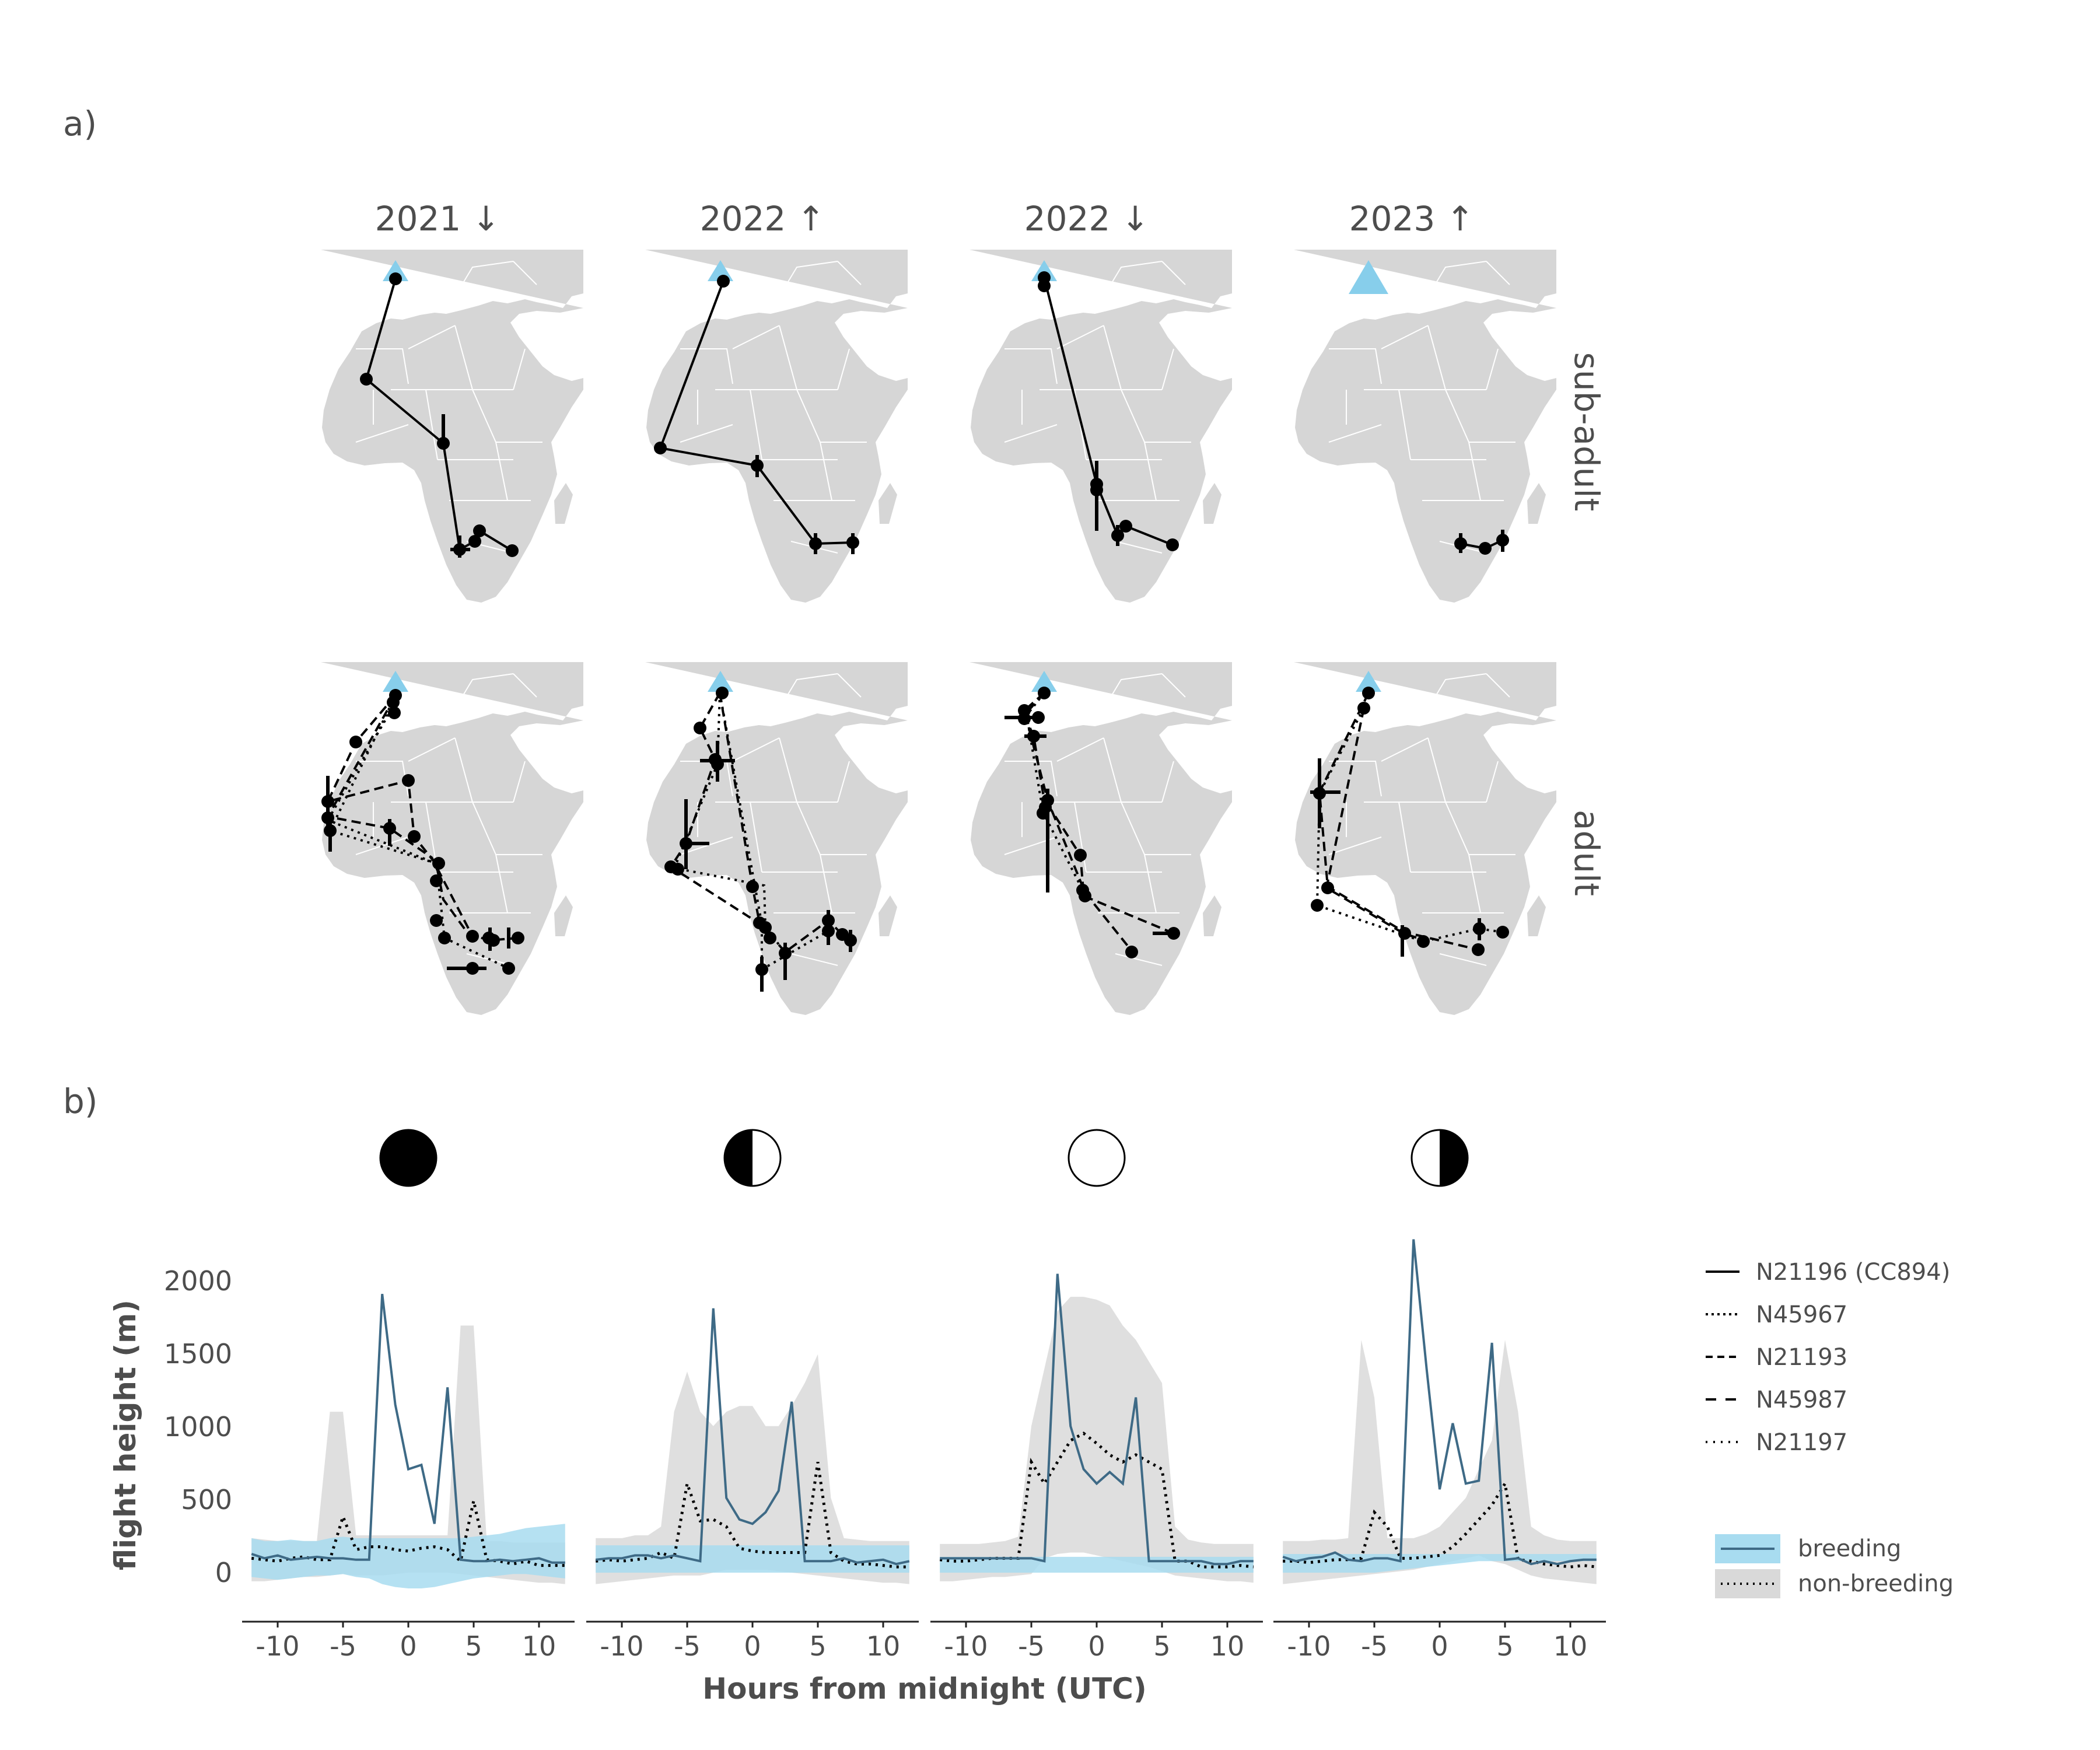  What do you see at coordinates (452, 839) in the screenshot?
I see `map-adult-2021-down` at bounding box center [452, 839].